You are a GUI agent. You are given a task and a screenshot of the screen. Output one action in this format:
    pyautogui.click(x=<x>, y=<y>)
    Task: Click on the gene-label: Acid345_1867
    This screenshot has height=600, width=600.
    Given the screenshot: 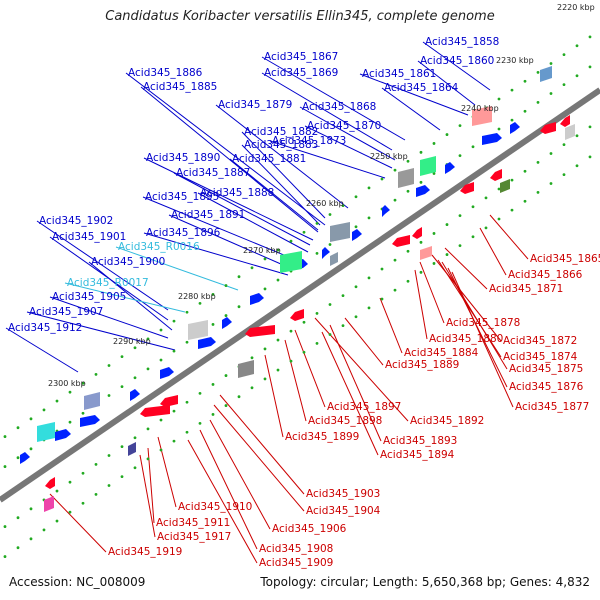 What is the action you would take?
    pyautogui.click(x=301, y=57)
    